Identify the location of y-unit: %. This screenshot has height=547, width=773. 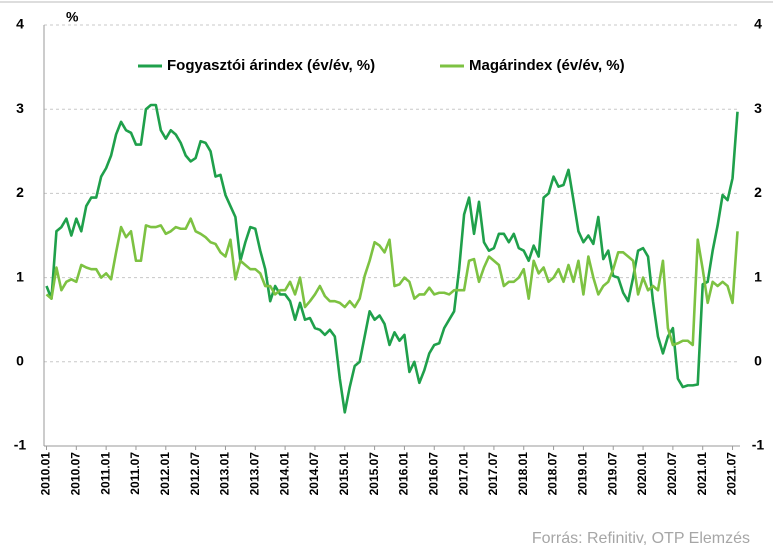
(72, 17).